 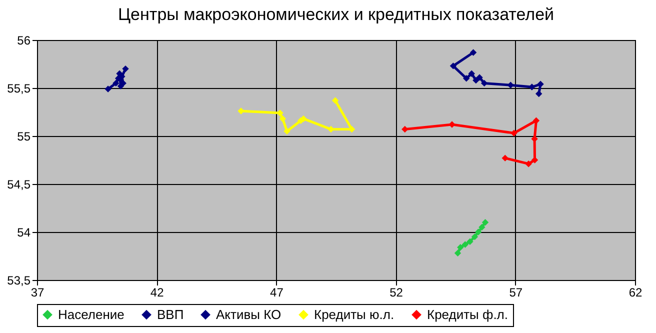 I want to click on y-tick-label: 55,5, so click(x=19, y=89).